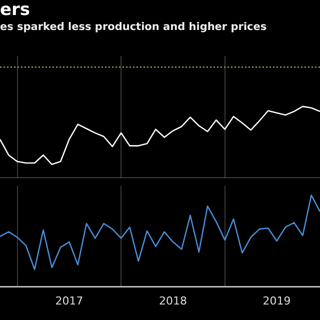 Image resolution: width=320 pixels, height=320 pixels. I want to click on chart-title: ers, so click(15, 10).